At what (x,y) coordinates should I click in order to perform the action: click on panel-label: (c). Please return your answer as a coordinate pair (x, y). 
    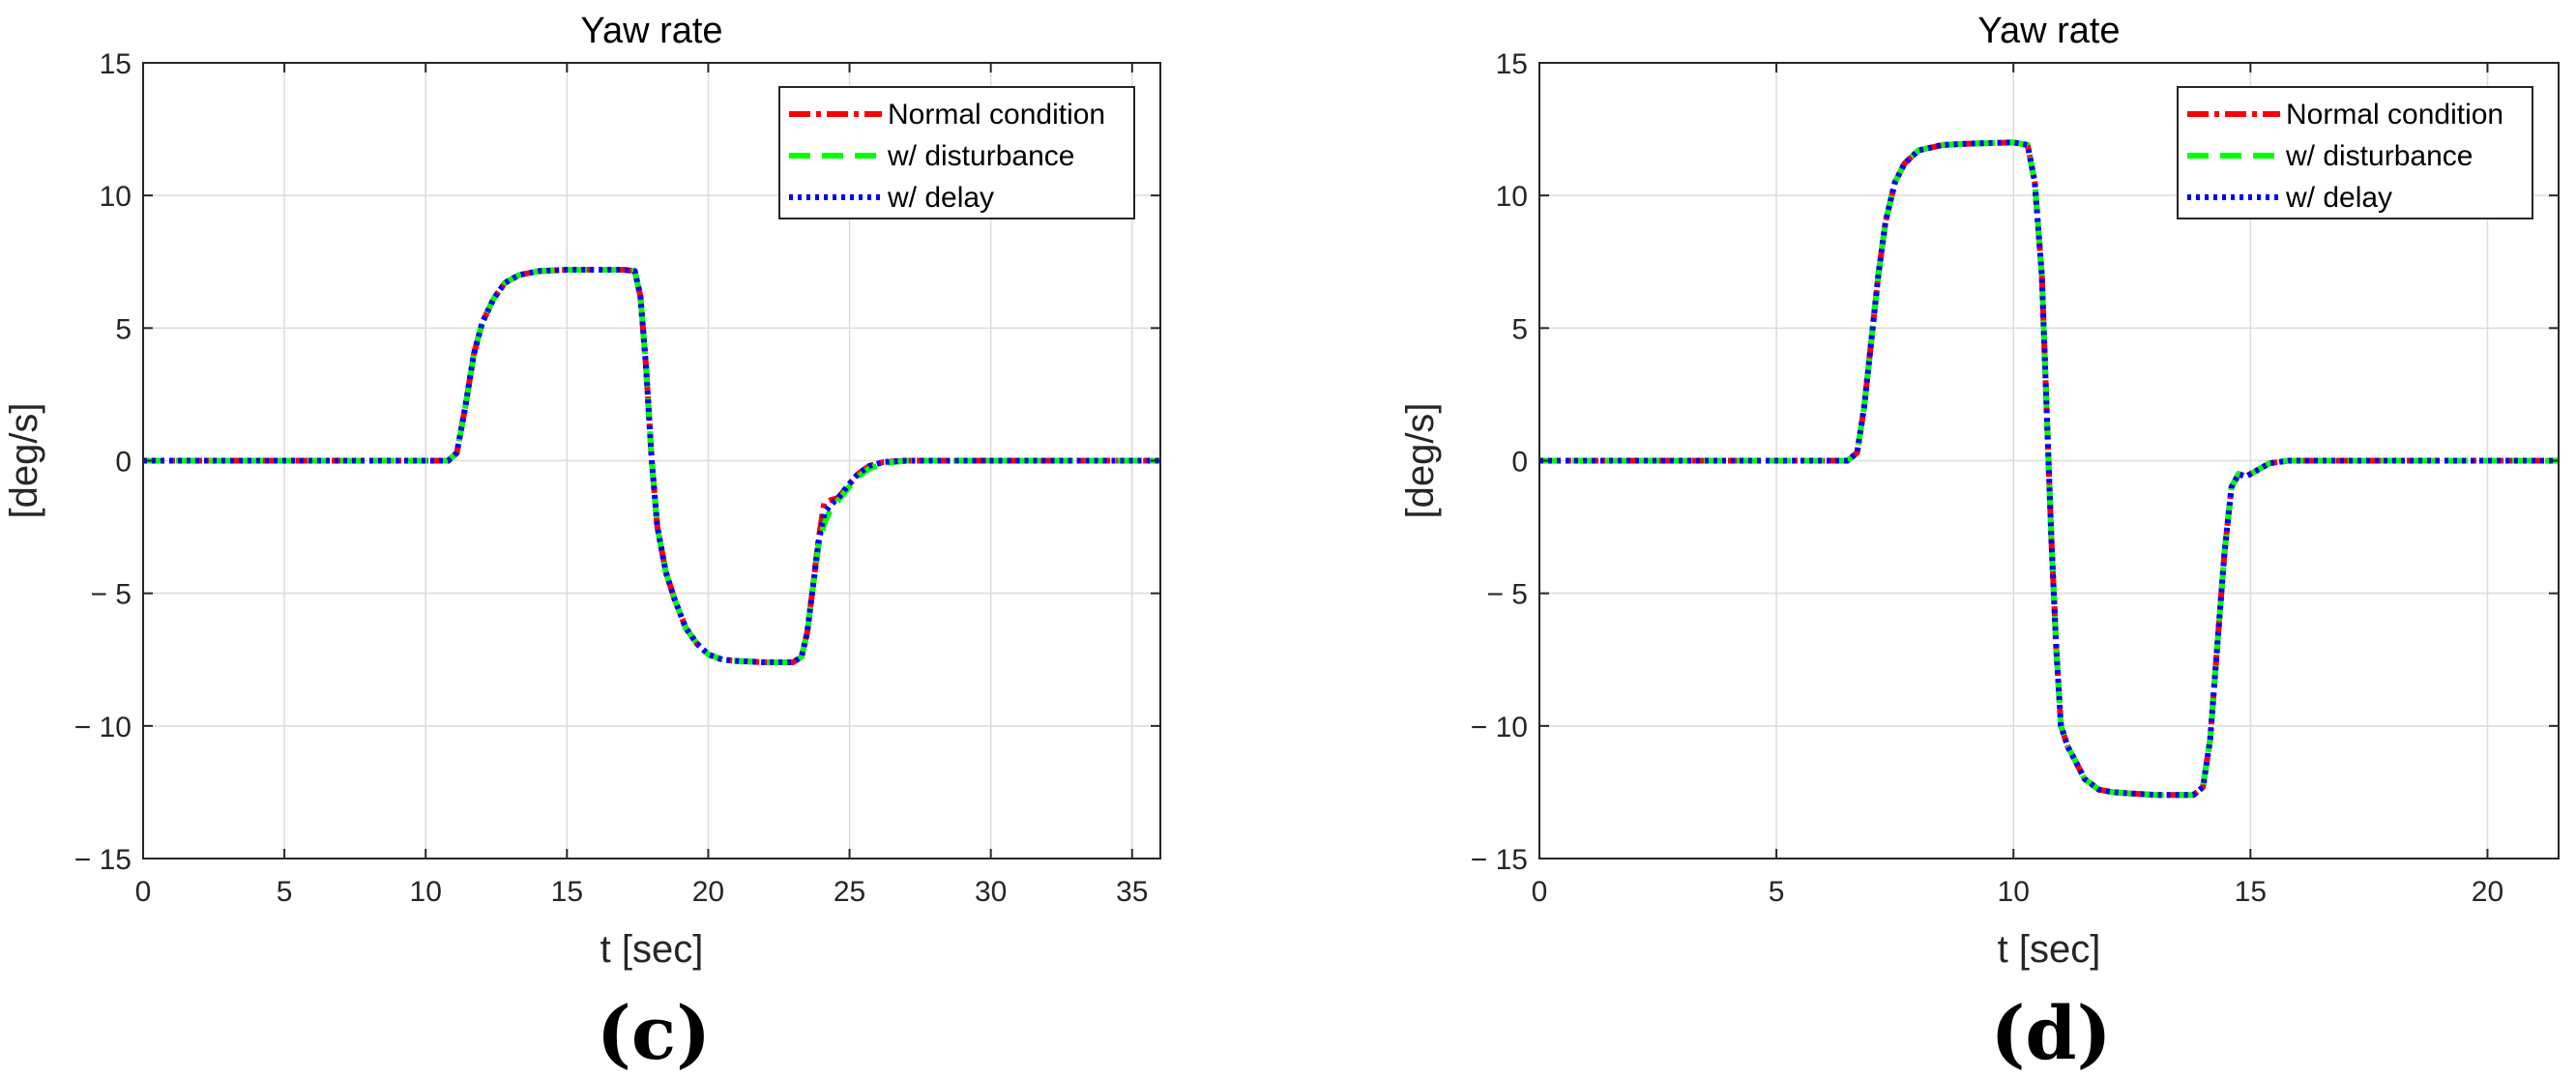
    Looking at the image, I should click on (654, 1033).